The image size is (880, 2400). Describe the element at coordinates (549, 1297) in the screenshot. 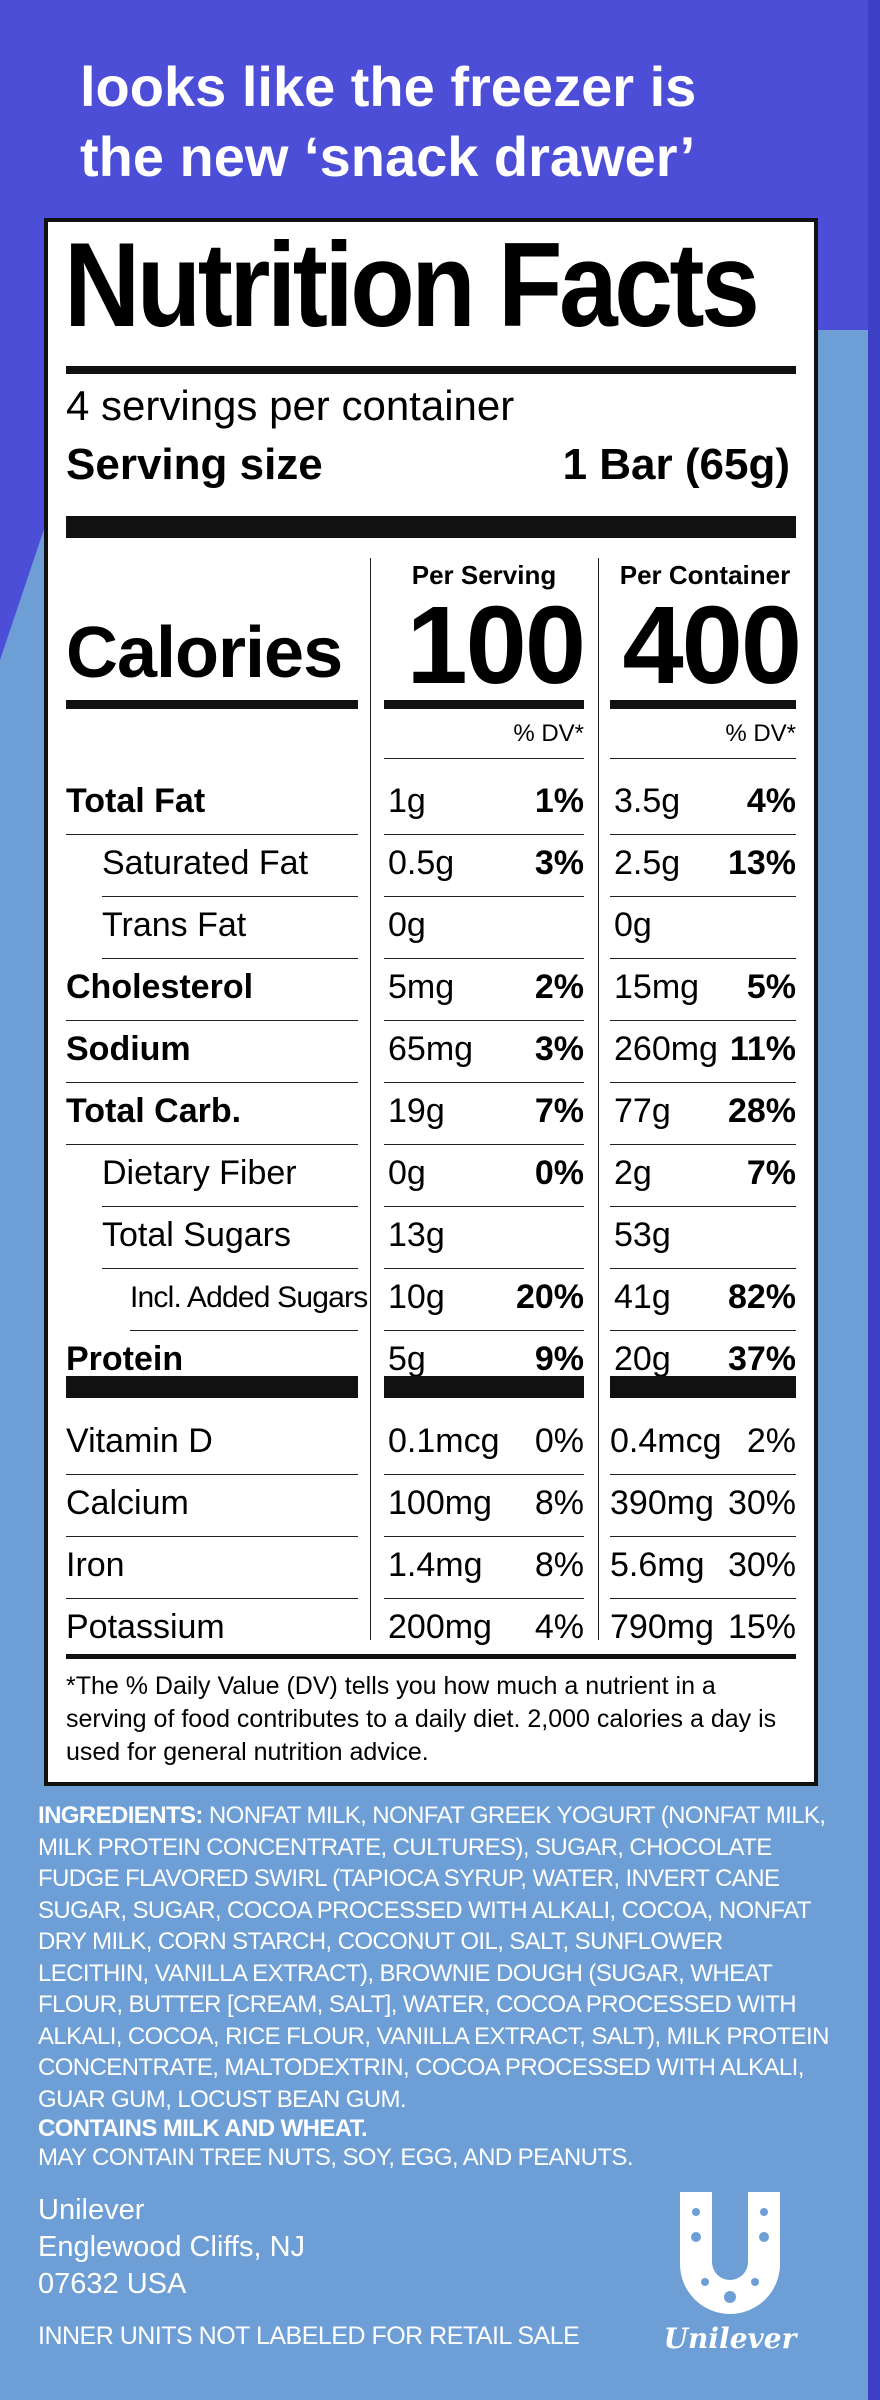

I see `dv-per-serving: 20%` at that location.